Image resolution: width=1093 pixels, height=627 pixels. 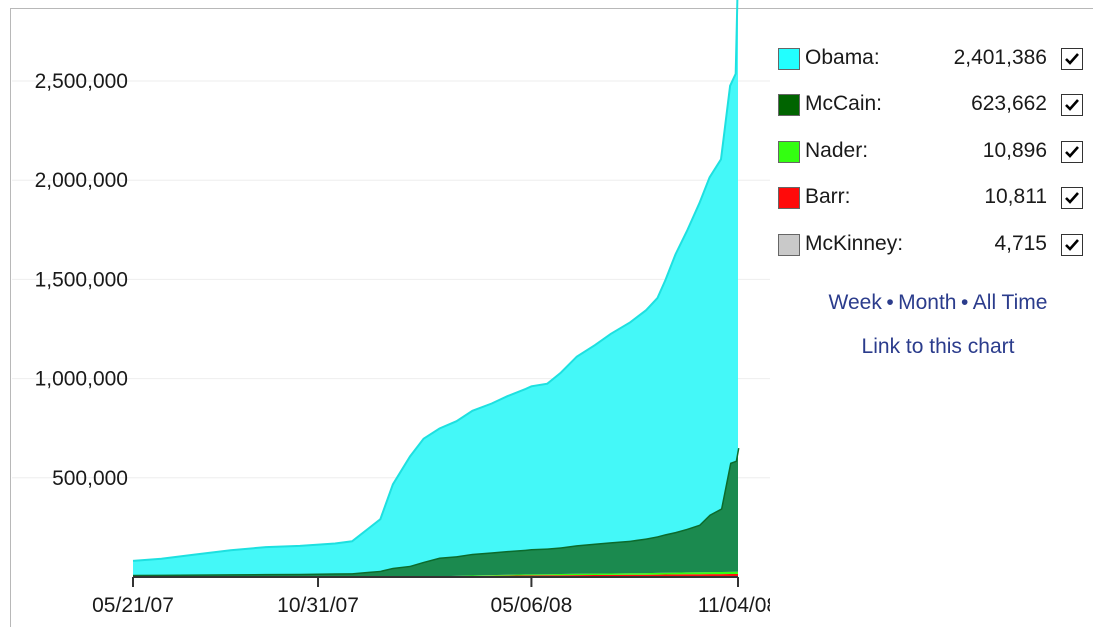 I want to click on legend-value-mccain: 623,662, so click(x=1009, y=103).